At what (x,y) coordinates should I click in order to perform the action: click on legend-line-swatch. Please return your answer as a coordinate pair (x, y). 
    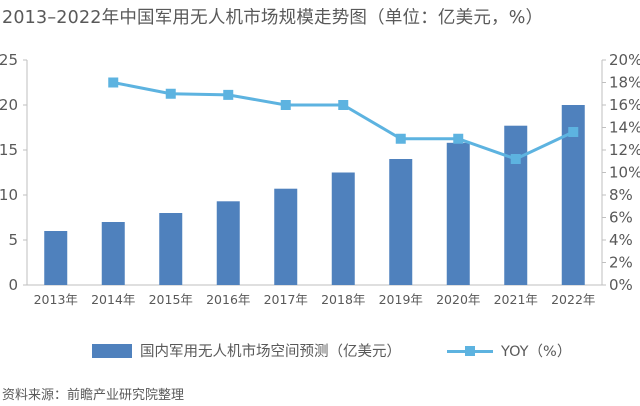
    Looking at the image, I should click on (470, 351).